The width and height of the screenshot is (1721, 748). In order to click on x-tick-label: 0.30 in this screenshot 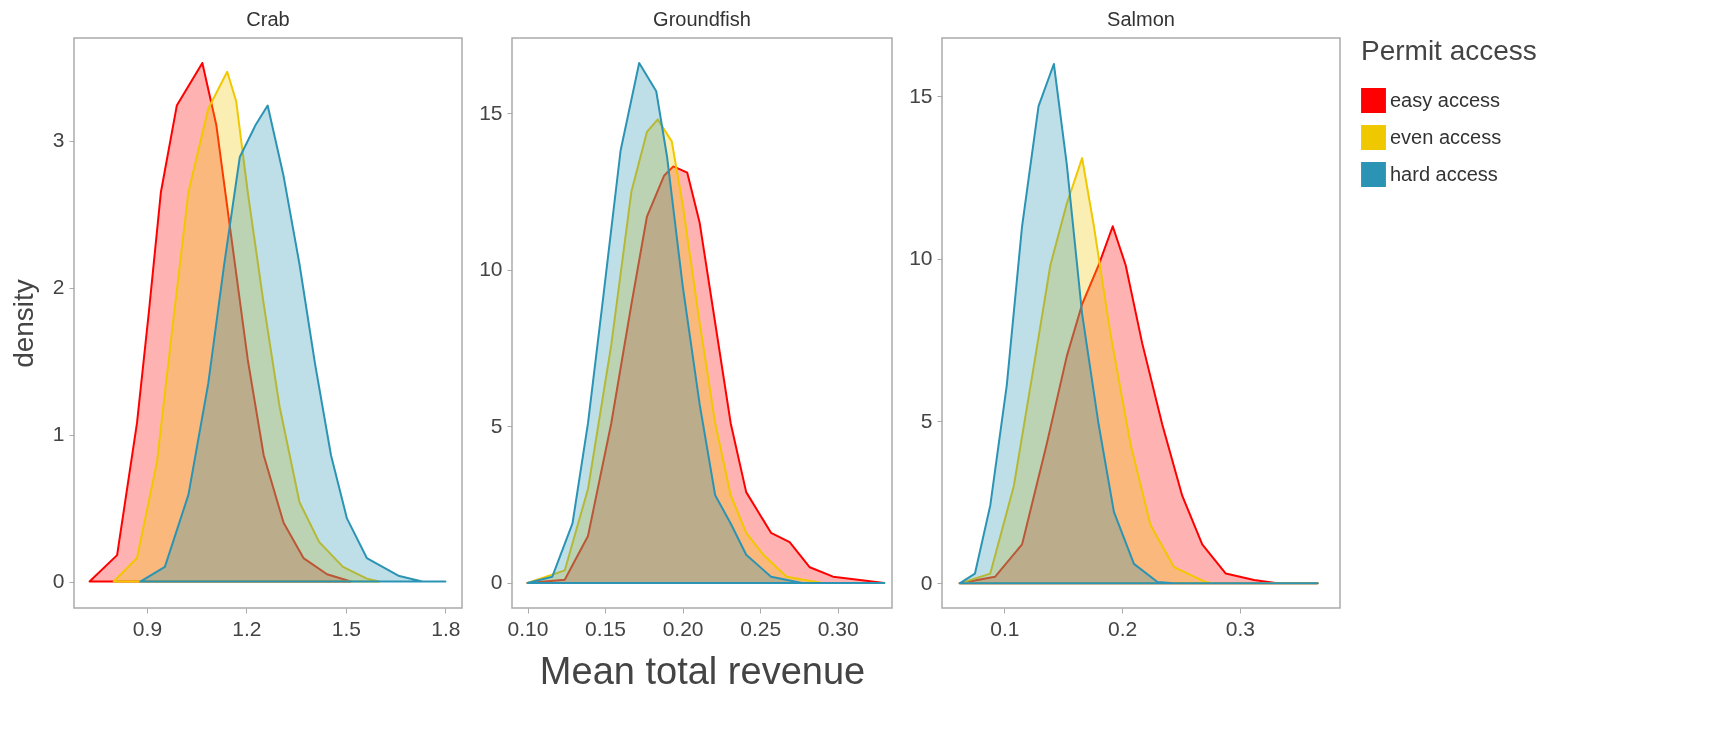, I will do `click(838, 628)`.